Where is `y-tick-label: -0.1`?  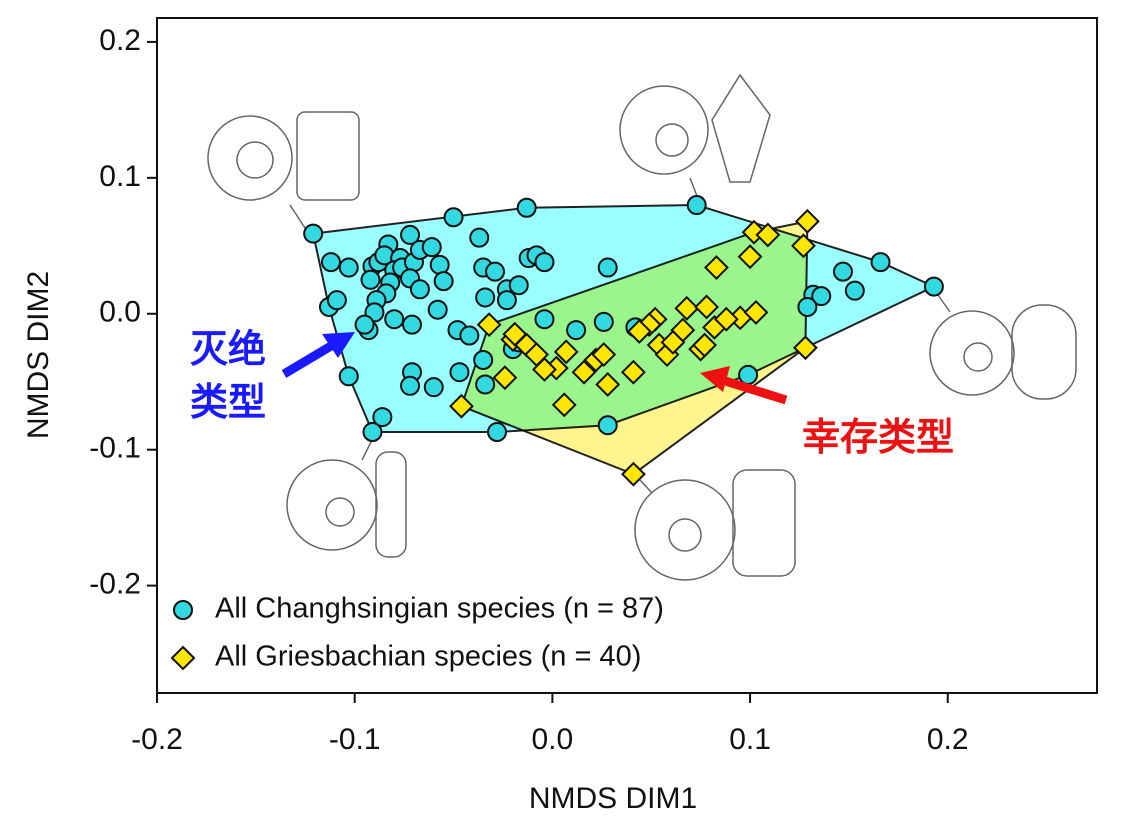 y-tick-label: -0.1 is located at coordinates (115, 448).